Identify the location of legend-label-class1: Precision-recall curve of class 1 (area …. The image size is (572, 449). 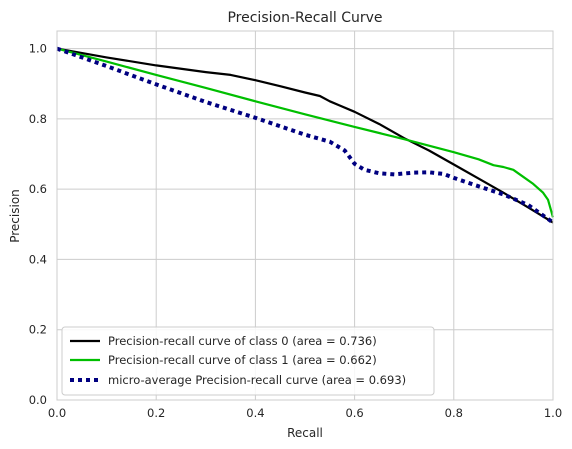
(242, 360).